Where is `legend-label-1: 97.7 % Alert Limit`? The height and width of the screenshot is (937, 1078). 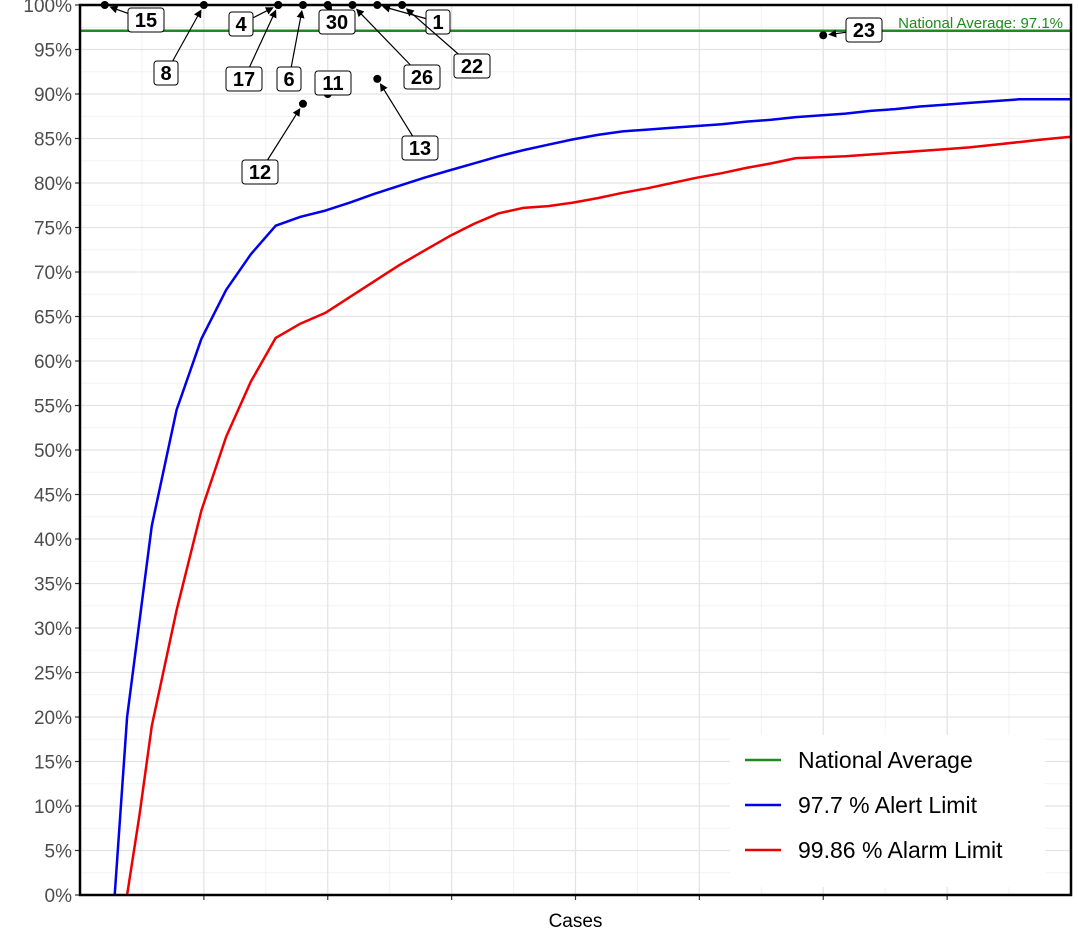 legend-label-1: 97.7 % Alert Limit is located at coordinates (888, 805).